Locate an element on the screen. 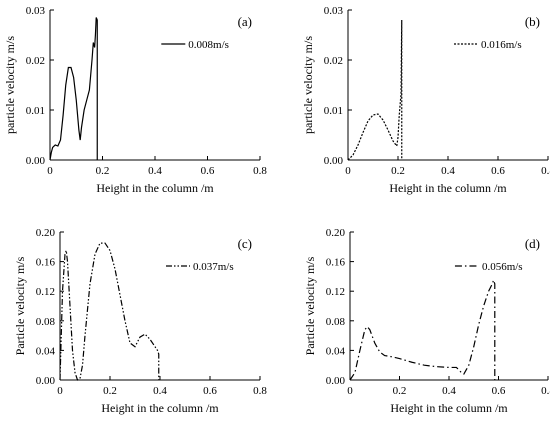  legend-label: 0.056m/s is located at coordinates (502, 267).